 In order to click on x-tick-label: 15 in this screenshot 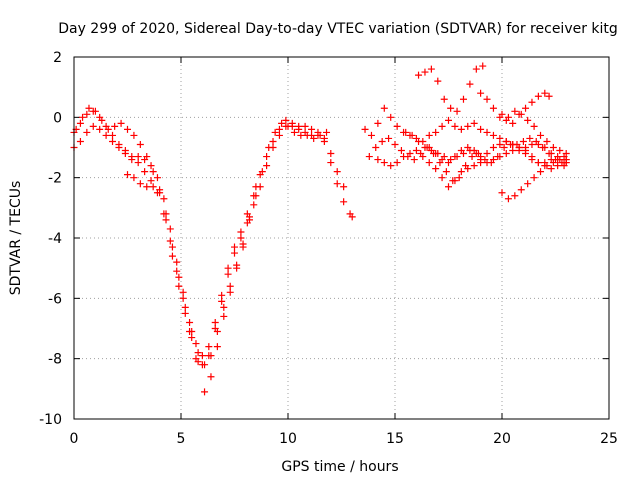, I will do `click(395, 439)`.